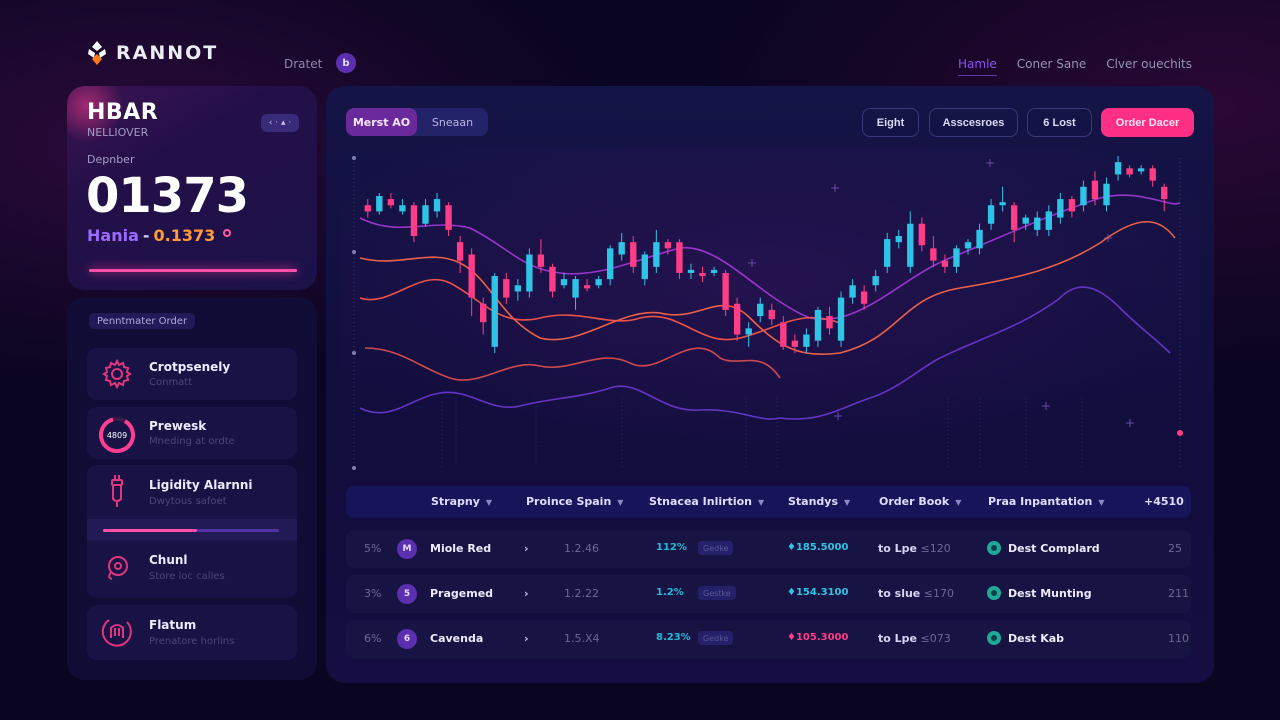 This screenshot has width=1280, height=720. What do you see at coordinates (1059, 122) in the screenshot?
I see `lost-button: 6 Lost` at bounding box center [1059, 122].